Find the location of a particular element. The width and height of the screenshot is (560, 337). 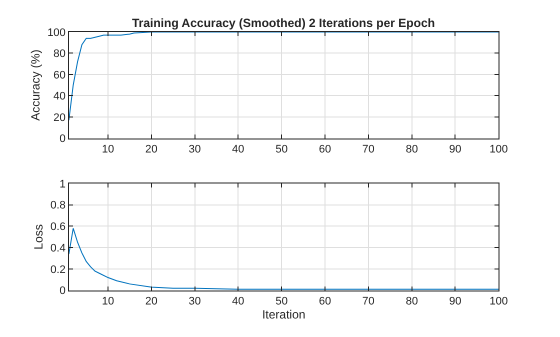

chart-title: Training Accuracy (Smoothed) 2 Iterations per Epoch is located at coordinates (283, 23).